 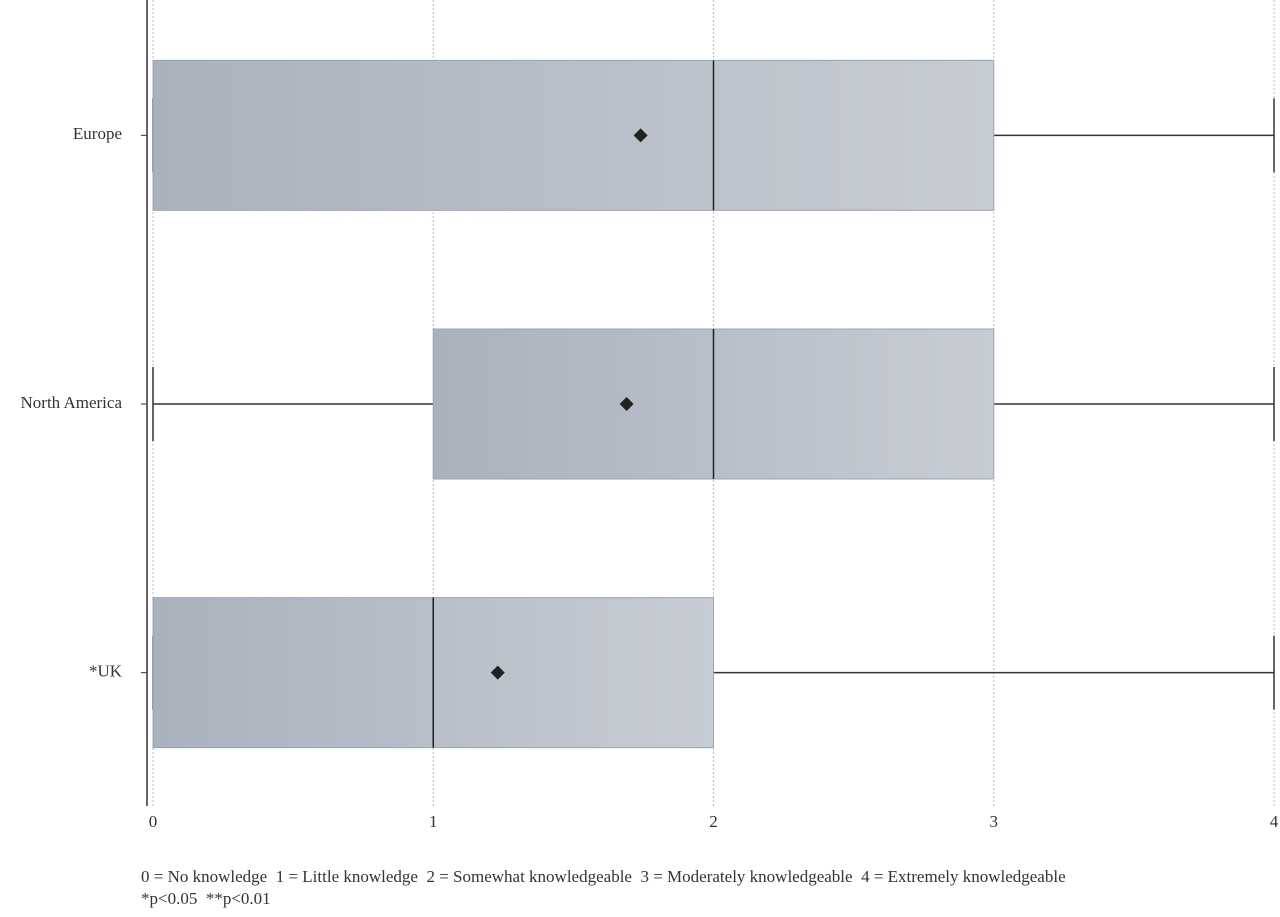 What do you see at coordinates (97, 133) in the screenshot?
I see `y-tick-label: Europe` at bounding box center [97, 133].